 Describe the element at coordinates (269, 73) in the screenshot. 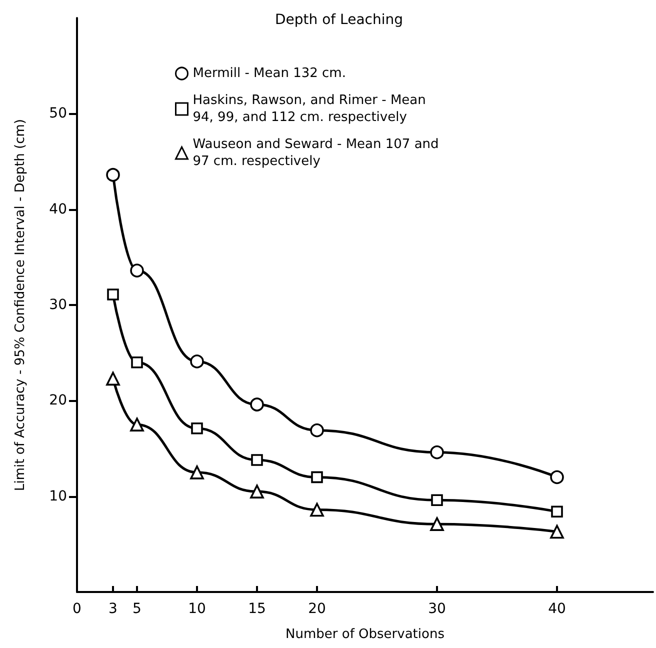

I see `legend-label: Mermill - Mean 132 cm.` at that location.